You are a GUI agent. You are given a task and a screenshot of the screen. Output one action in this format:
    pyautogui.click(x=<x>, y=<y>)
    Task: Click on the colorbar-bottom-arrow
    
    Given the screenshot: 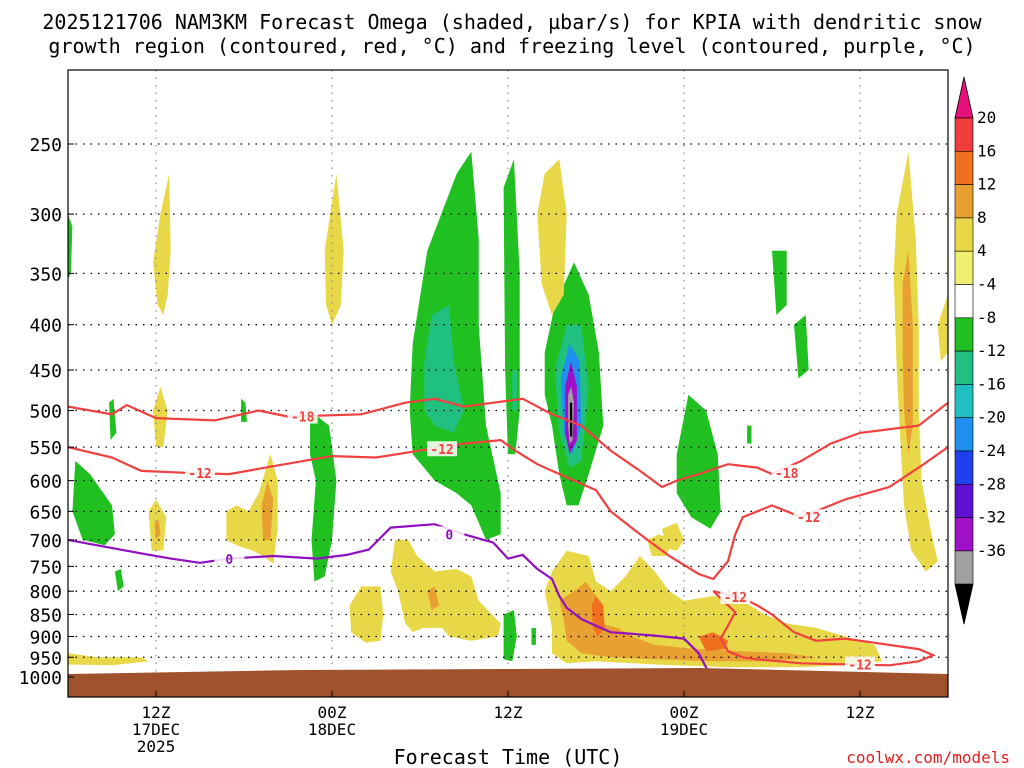 What is the action you would take?
    pyautogui.click(x=964, y=604)
    